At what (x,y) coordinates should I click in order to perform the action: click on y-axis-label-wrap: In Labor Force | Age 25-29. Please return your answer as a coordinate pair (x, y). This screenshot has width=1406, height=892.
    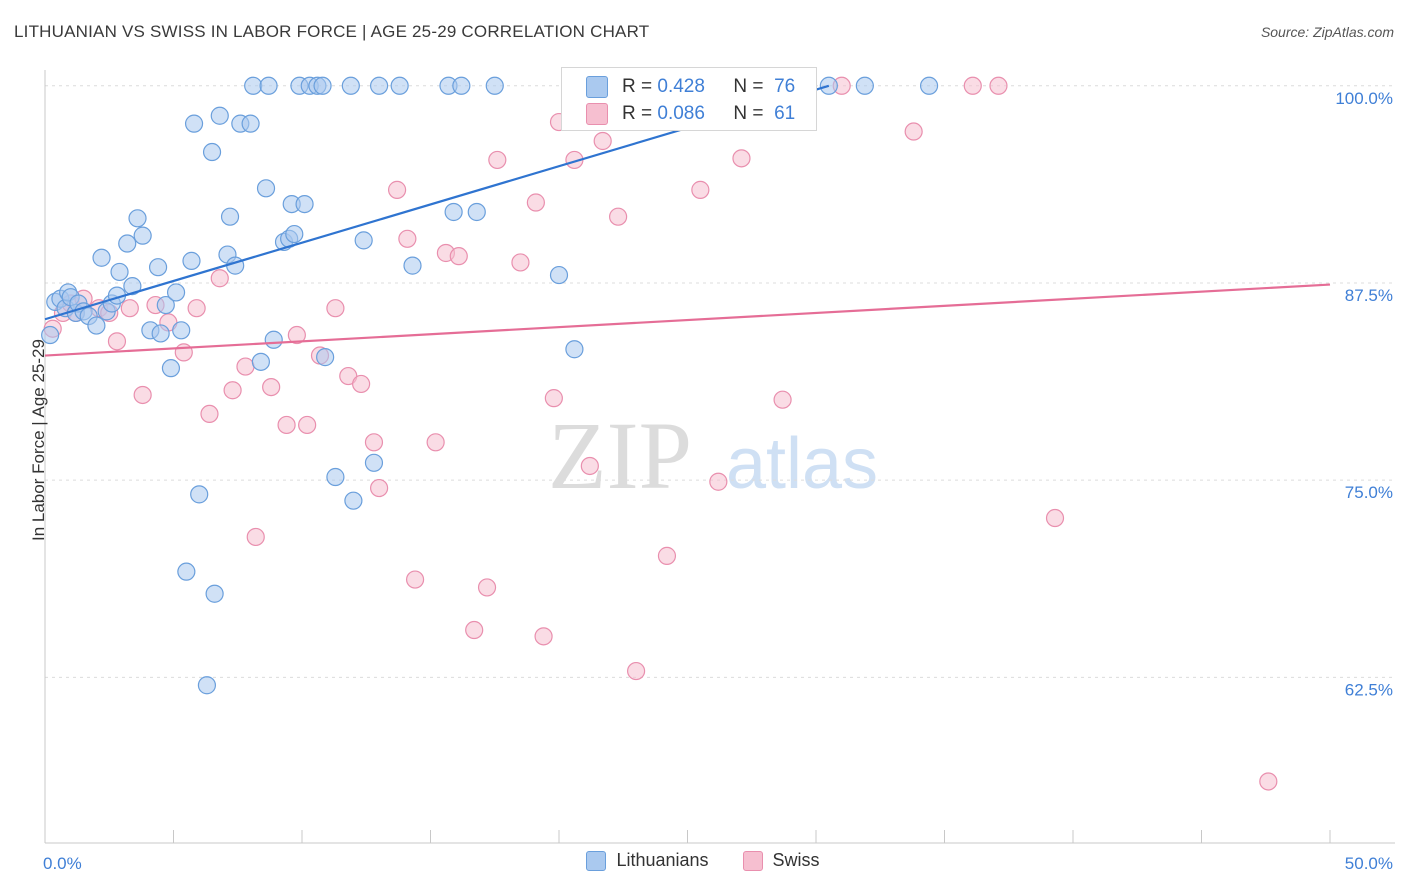
    Looking at the image, I should click on (39, 440).